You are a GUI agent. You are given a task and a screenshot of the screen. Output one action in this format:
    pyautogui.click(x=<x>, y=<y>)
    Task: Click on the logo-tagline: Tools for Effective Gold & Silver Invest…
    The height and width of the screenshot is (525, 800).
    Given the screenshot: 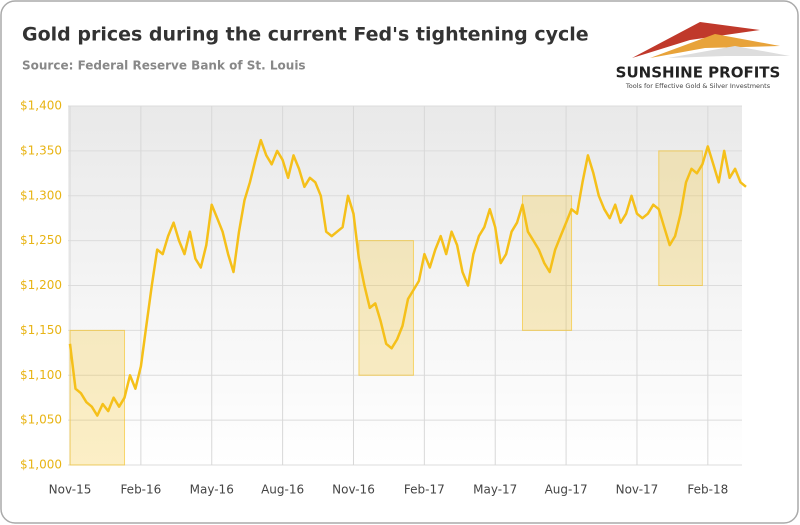 What is the action you would take?
    pyautogui.click(x=698, y=86)
    